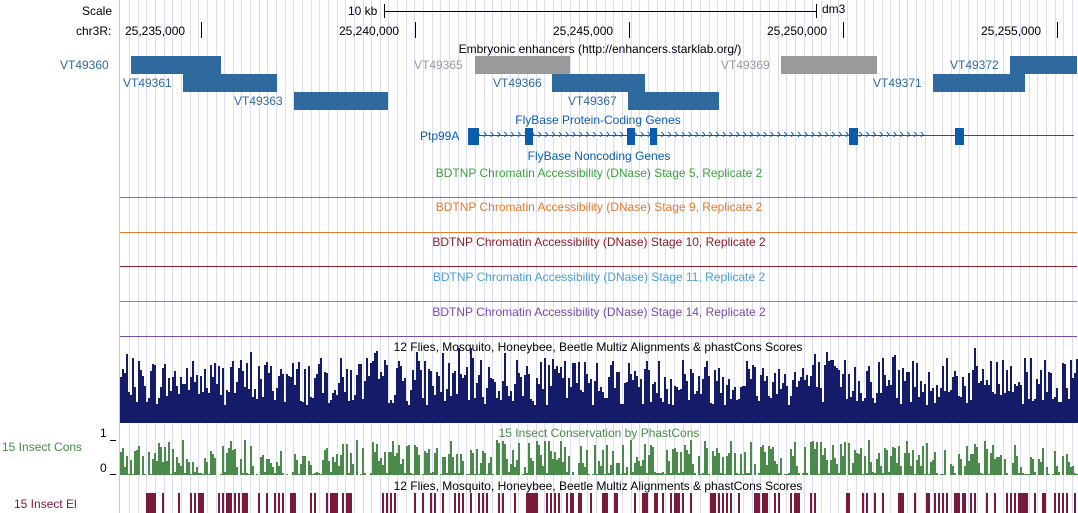 This screenshot has height=513, width=1078. Describe the element at coordinates (517, 83) in the screenshot. I see `enhancer-label: VT49366` at that location.